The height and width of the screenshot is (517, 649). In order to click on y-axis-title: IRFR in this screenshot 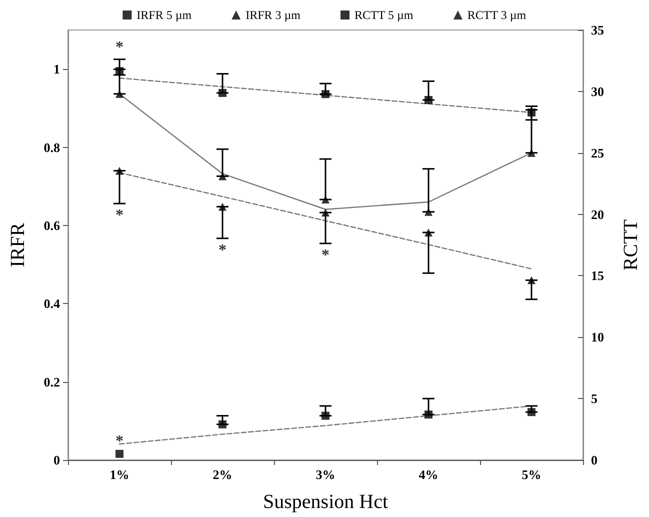, I will do `click(18, 245)`.